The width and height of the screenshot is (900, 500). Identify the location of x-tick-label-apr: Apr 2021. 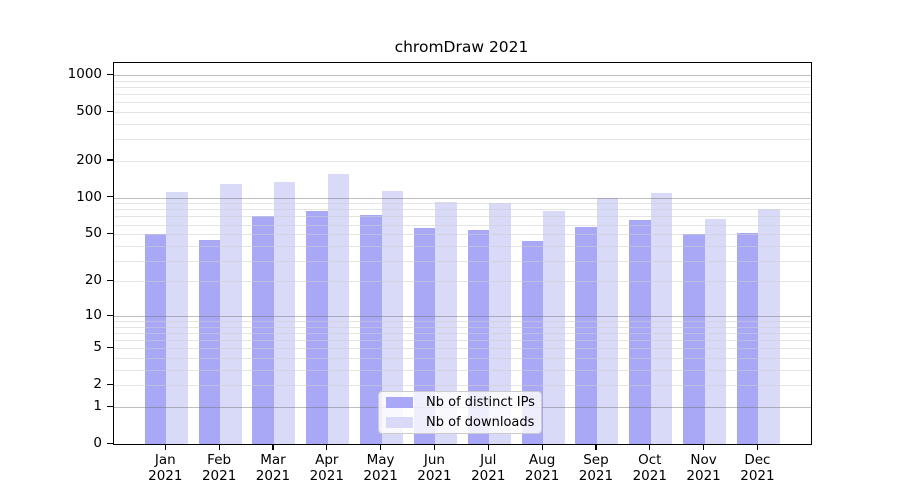
(327, 468).